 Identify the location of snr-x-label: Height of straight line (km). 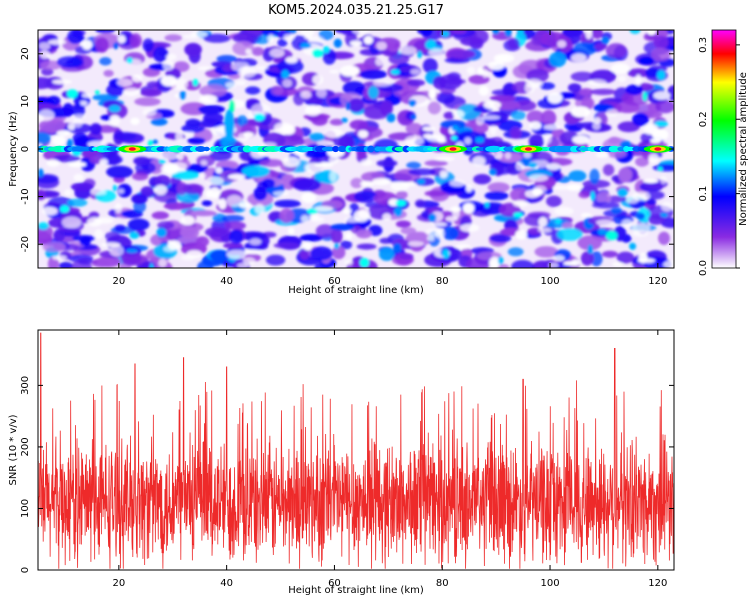
(356, 590).